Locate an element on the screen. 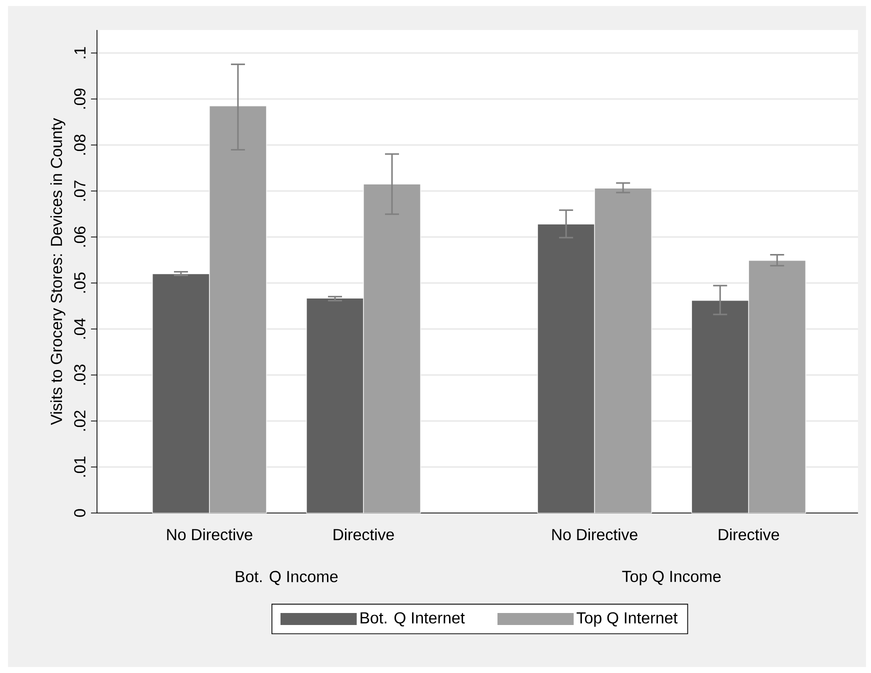 The height and width of the screenshot is (673, 871). legend-label: Top Q Internet is located at coordinates (627, 619).